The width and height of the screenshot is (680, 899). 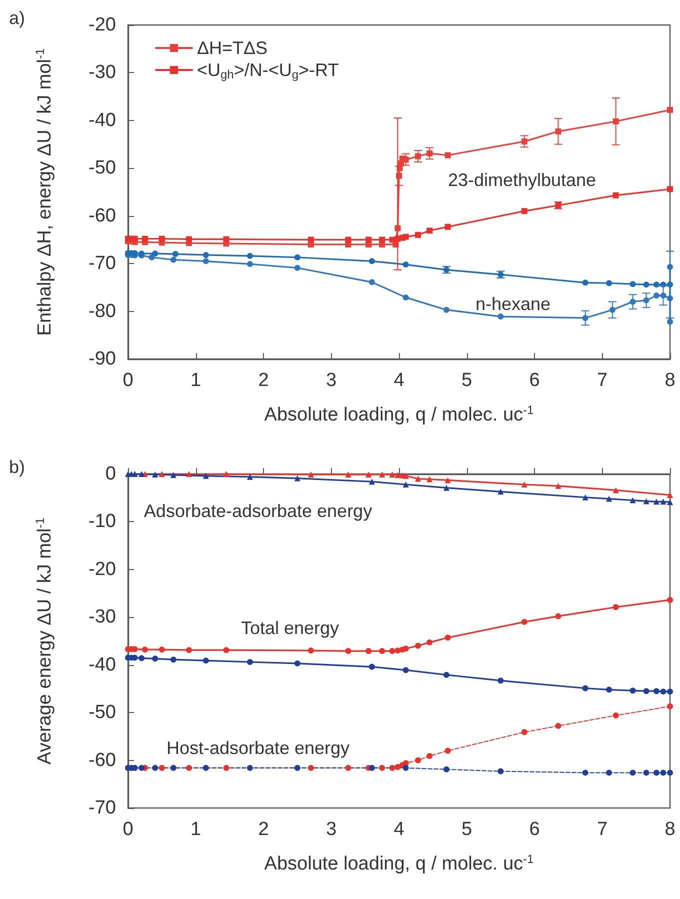 I want to click on chart-title: a), so click(x=17, y=18).